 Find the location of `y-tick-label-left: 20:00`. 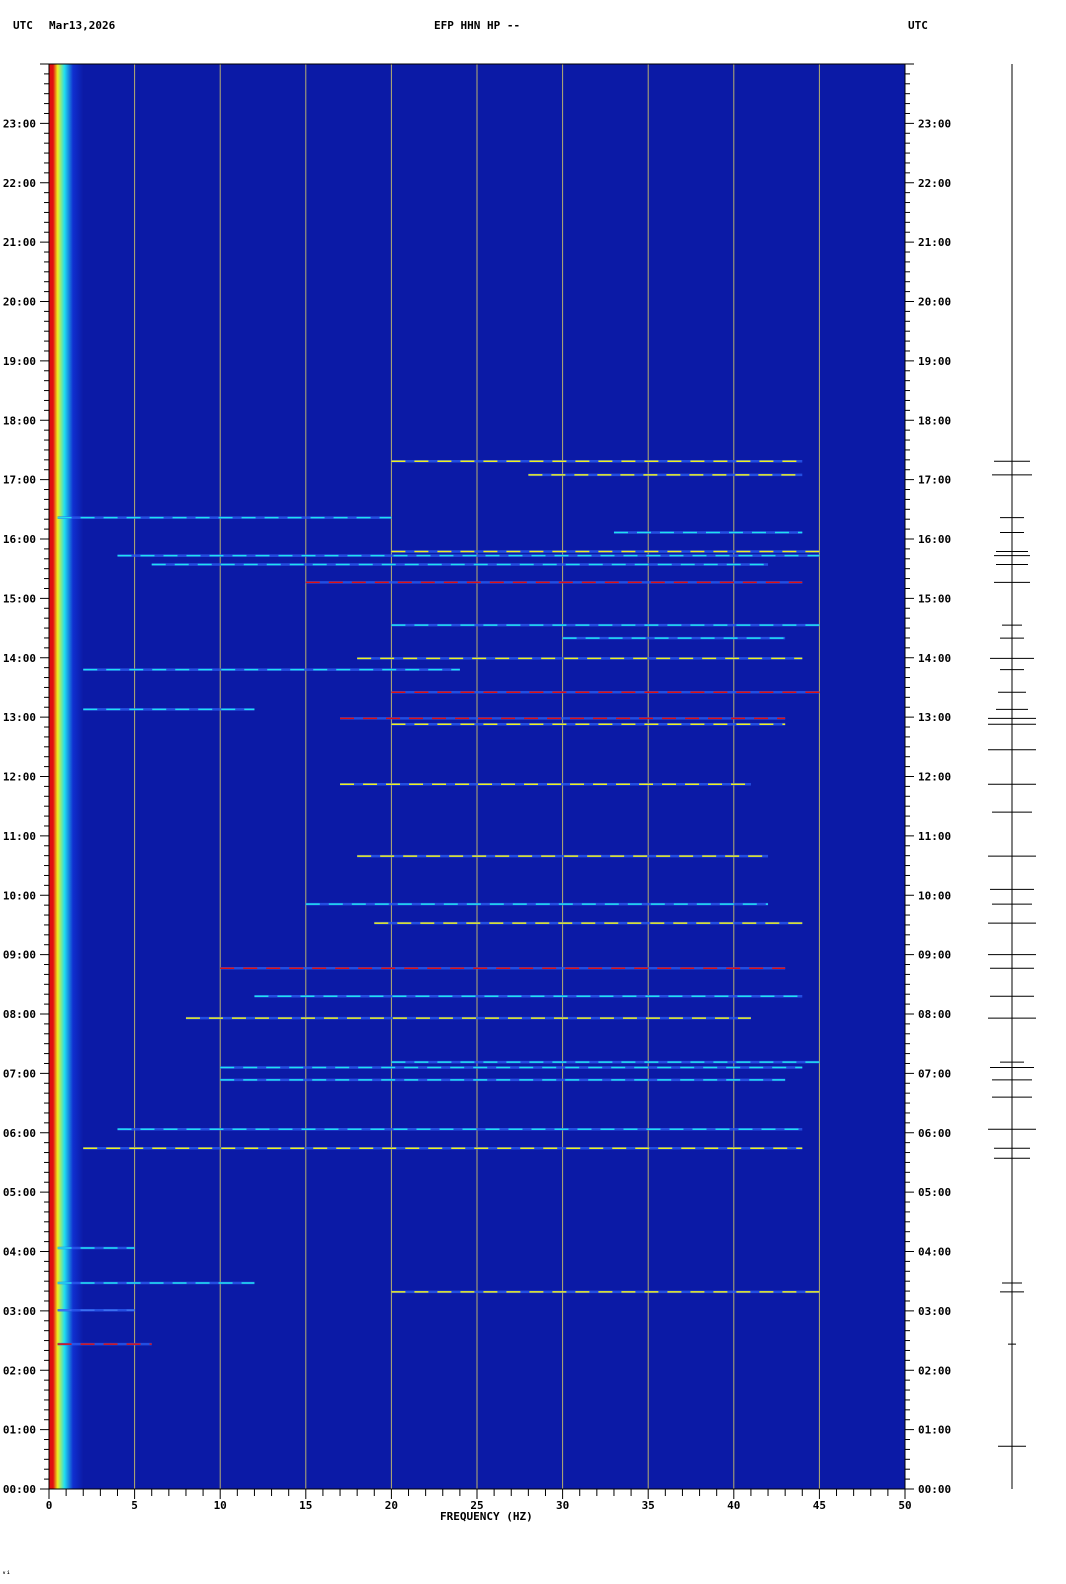

y-tick-label-left: 20:00 is located at coordinates (19, 302).